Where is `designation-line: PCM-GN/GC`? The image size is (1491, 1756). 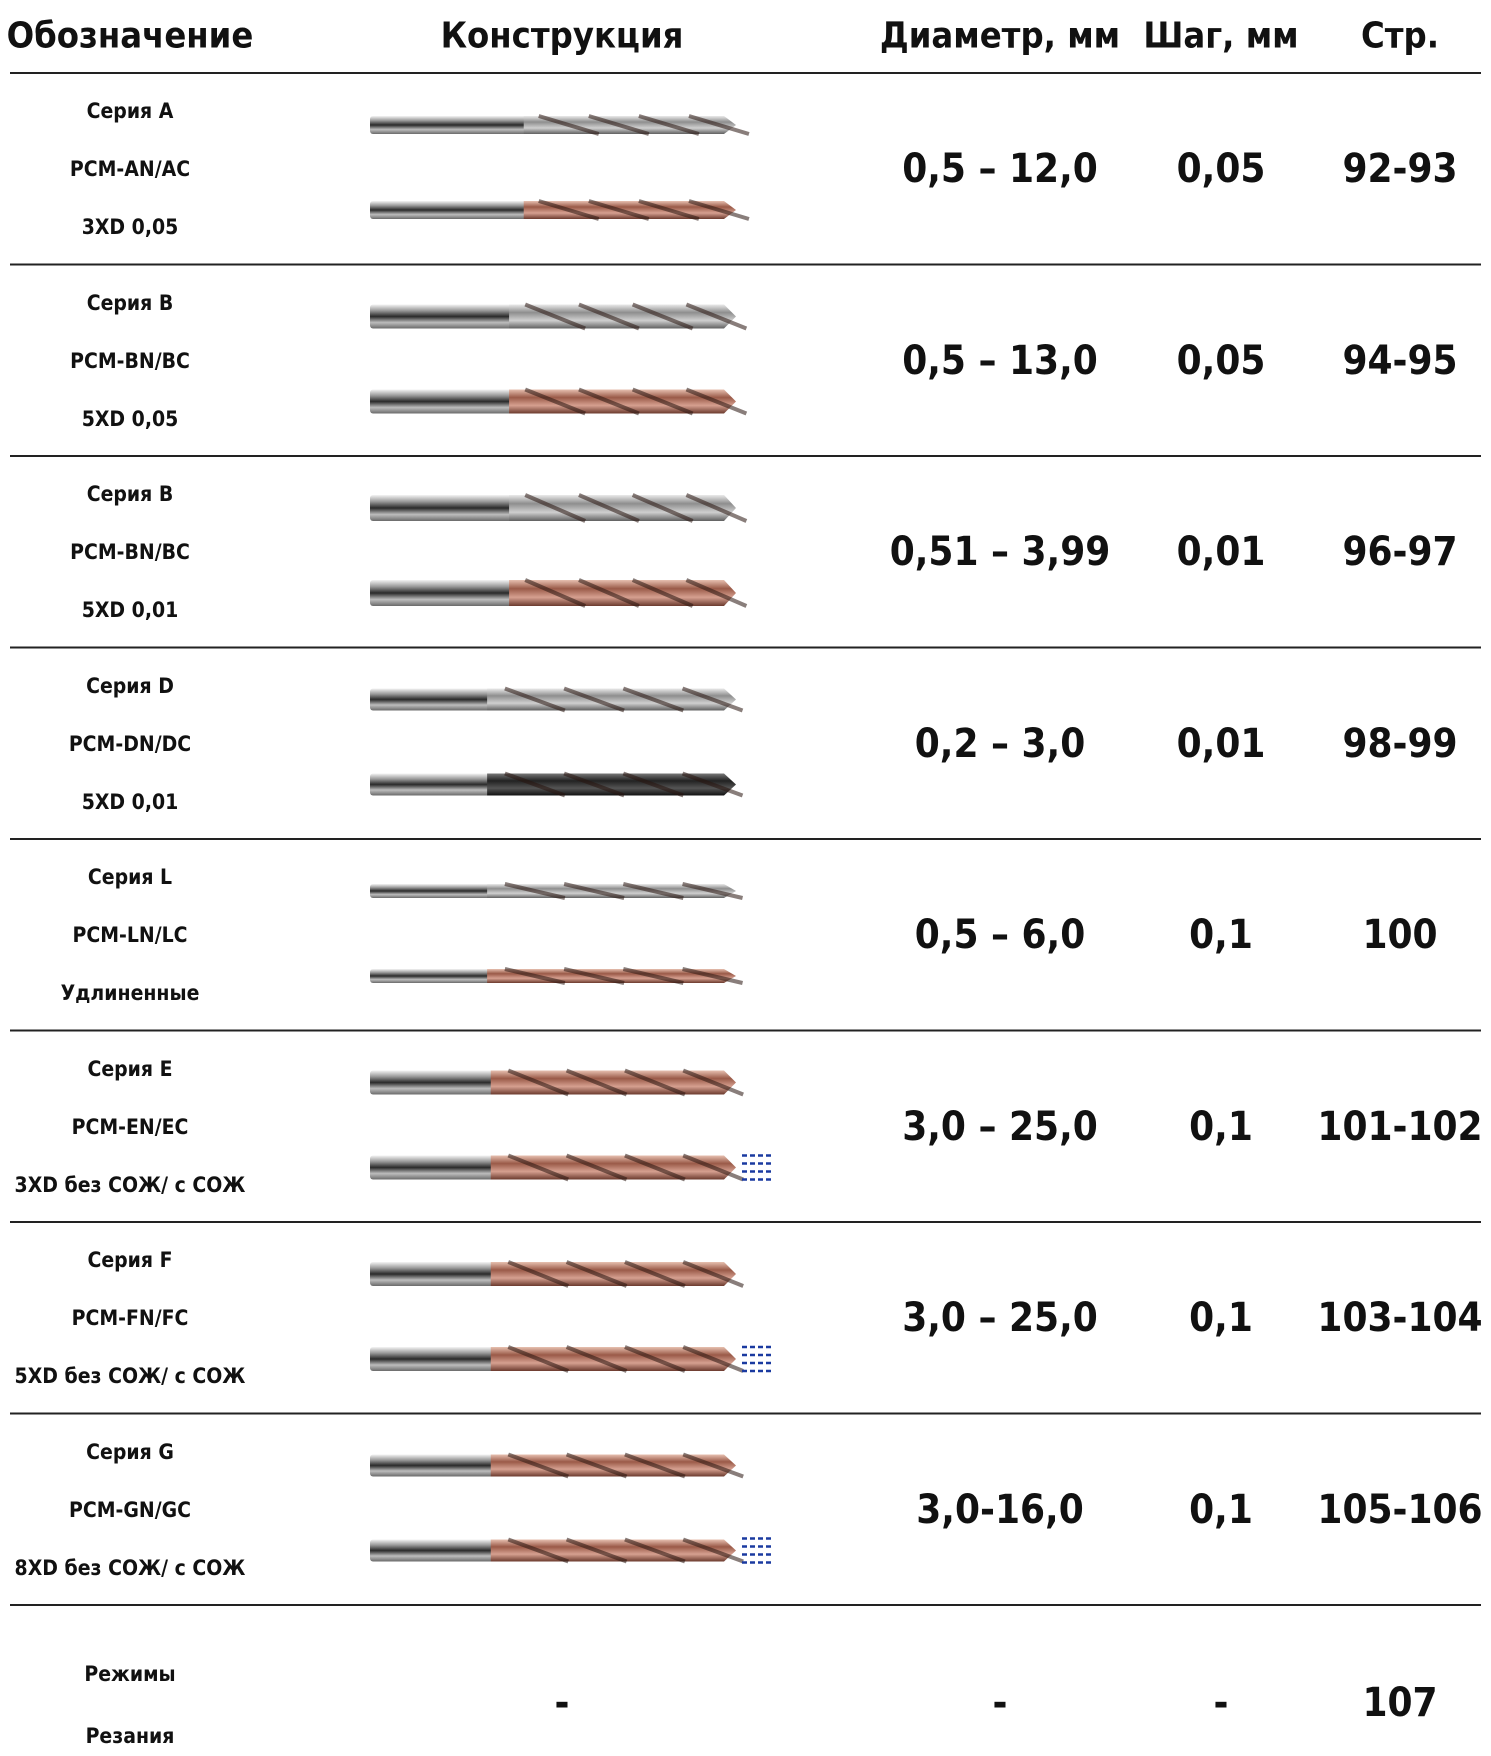
designation-line: PCM-GN/GC is located at coordinates (130, 1509).